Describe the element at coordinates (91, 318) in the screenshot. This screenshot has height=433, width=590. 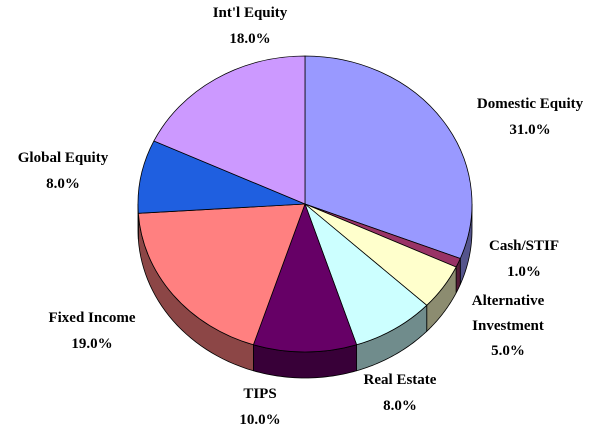
I see `category-label: Fixed Income` at that location.